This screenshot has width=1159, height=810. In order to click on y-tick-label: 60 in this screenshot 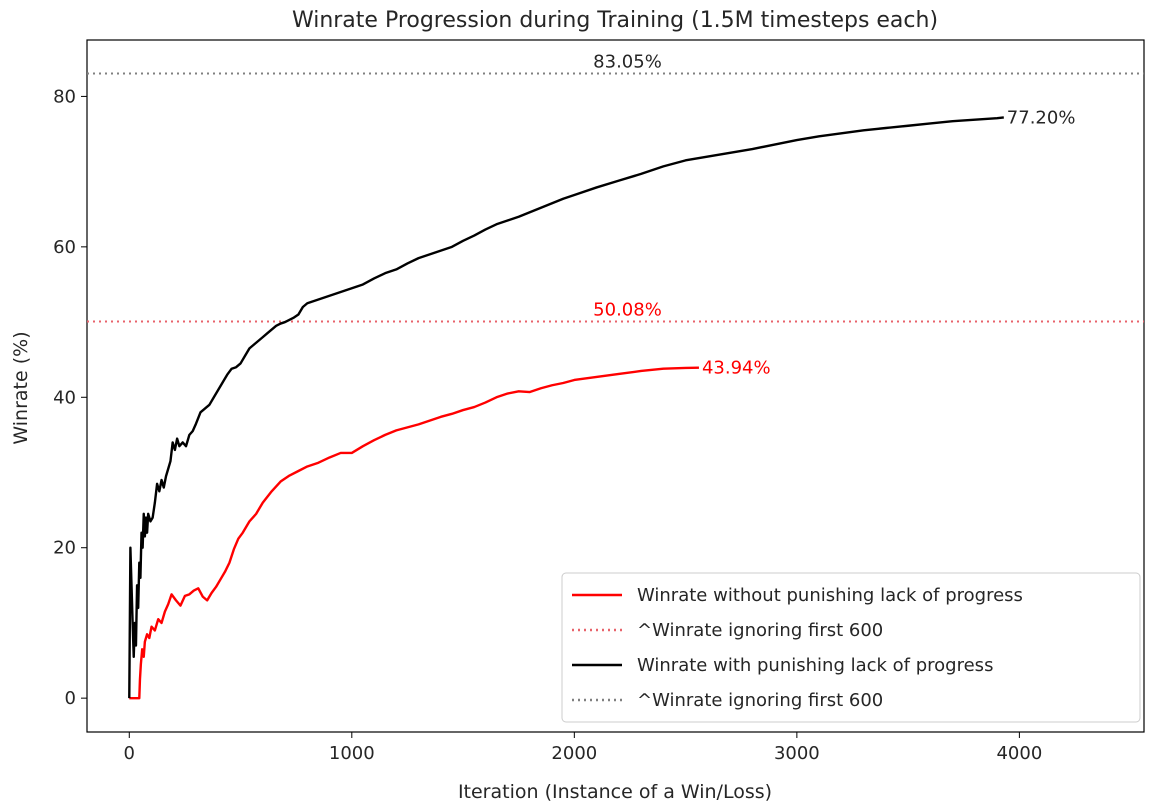, I will do `click(64, 247)`.